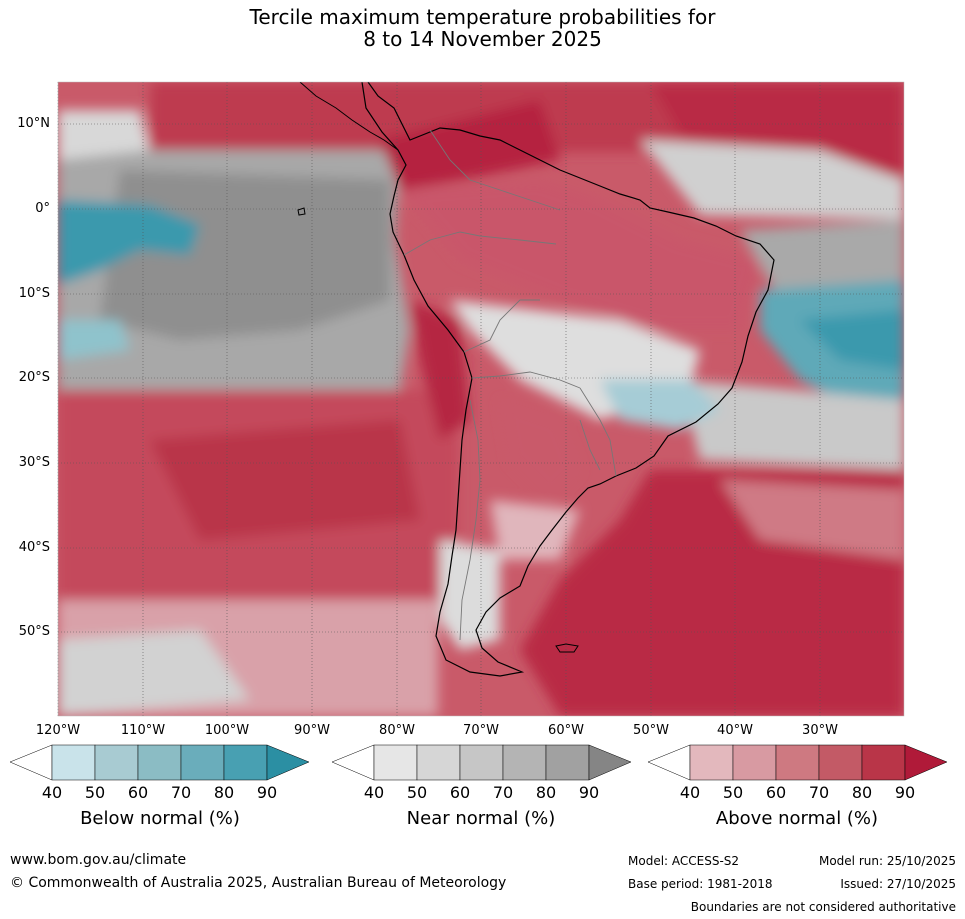  I want to click on lon-label-40w: 40°W, so click(735, 730).